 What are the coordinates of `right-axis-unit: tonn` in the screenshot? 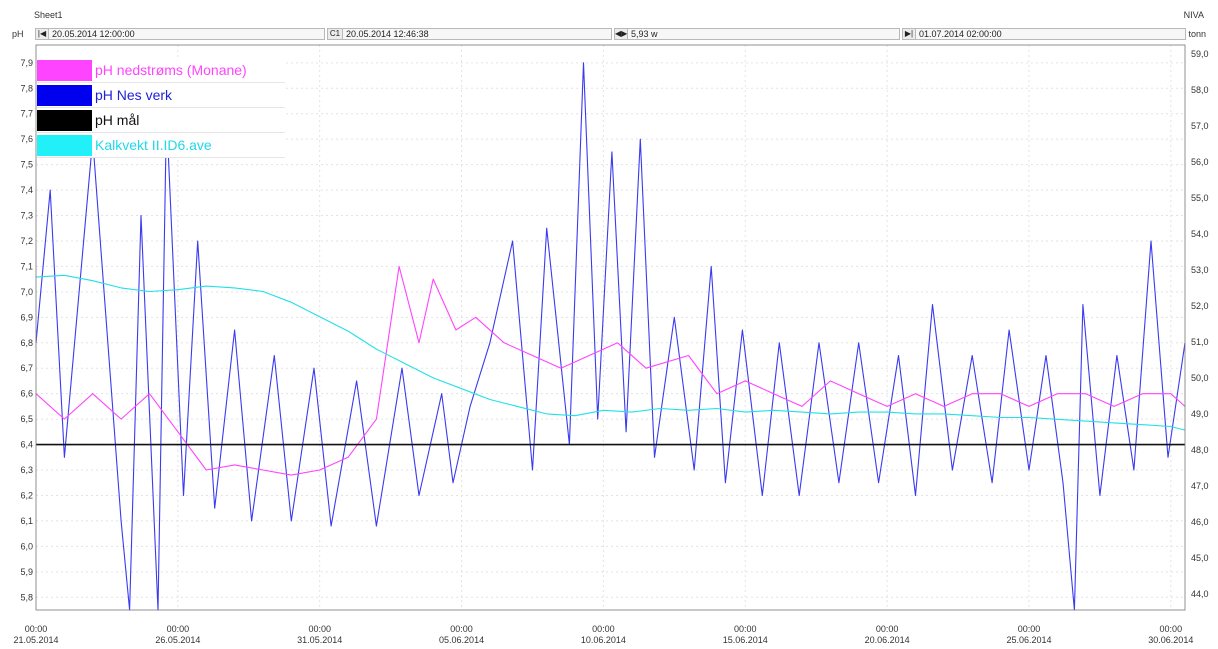 It's located at (1197, 34).